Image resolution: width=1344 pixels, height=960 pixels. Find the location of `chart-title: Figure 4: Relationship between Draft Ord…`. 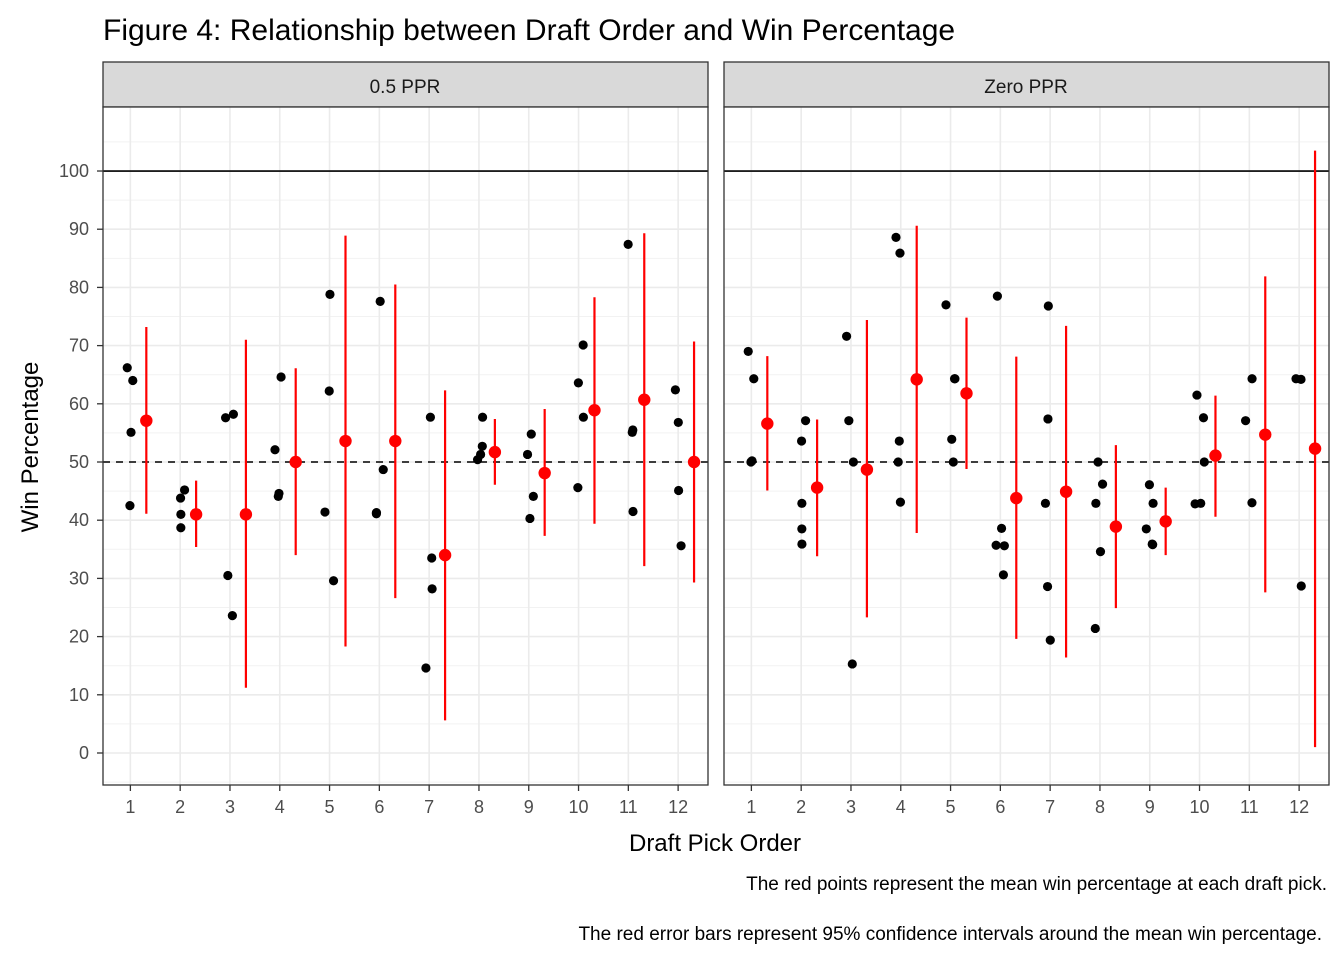

chart-title: Figure 4: Relationship between Draft Ord… is located at coordinates (529, 30).